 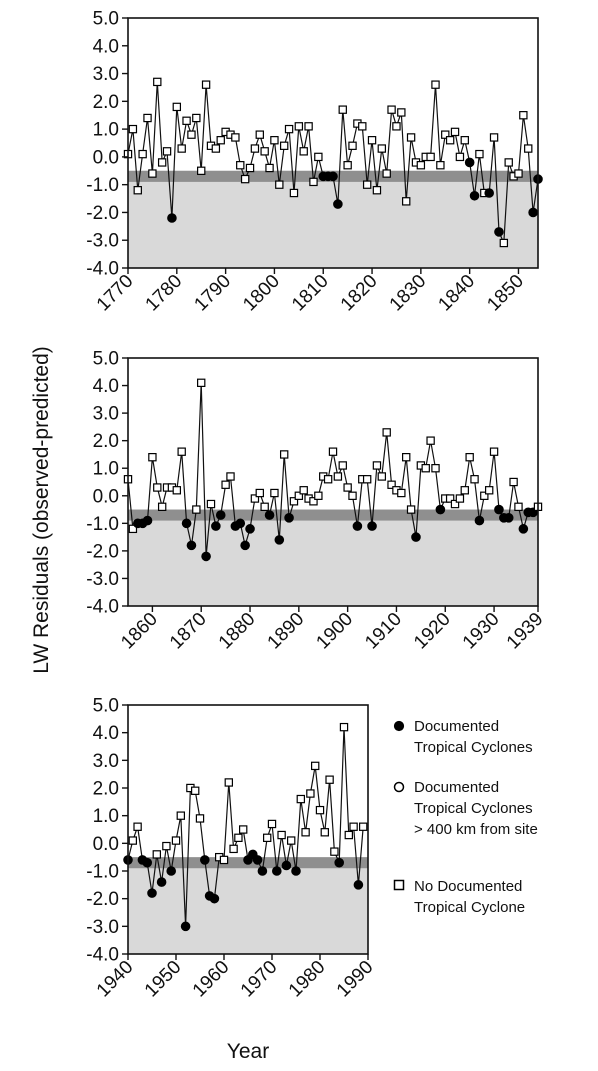 I want to click on y-tick-label: 0.0, so click(x=106, y=844).